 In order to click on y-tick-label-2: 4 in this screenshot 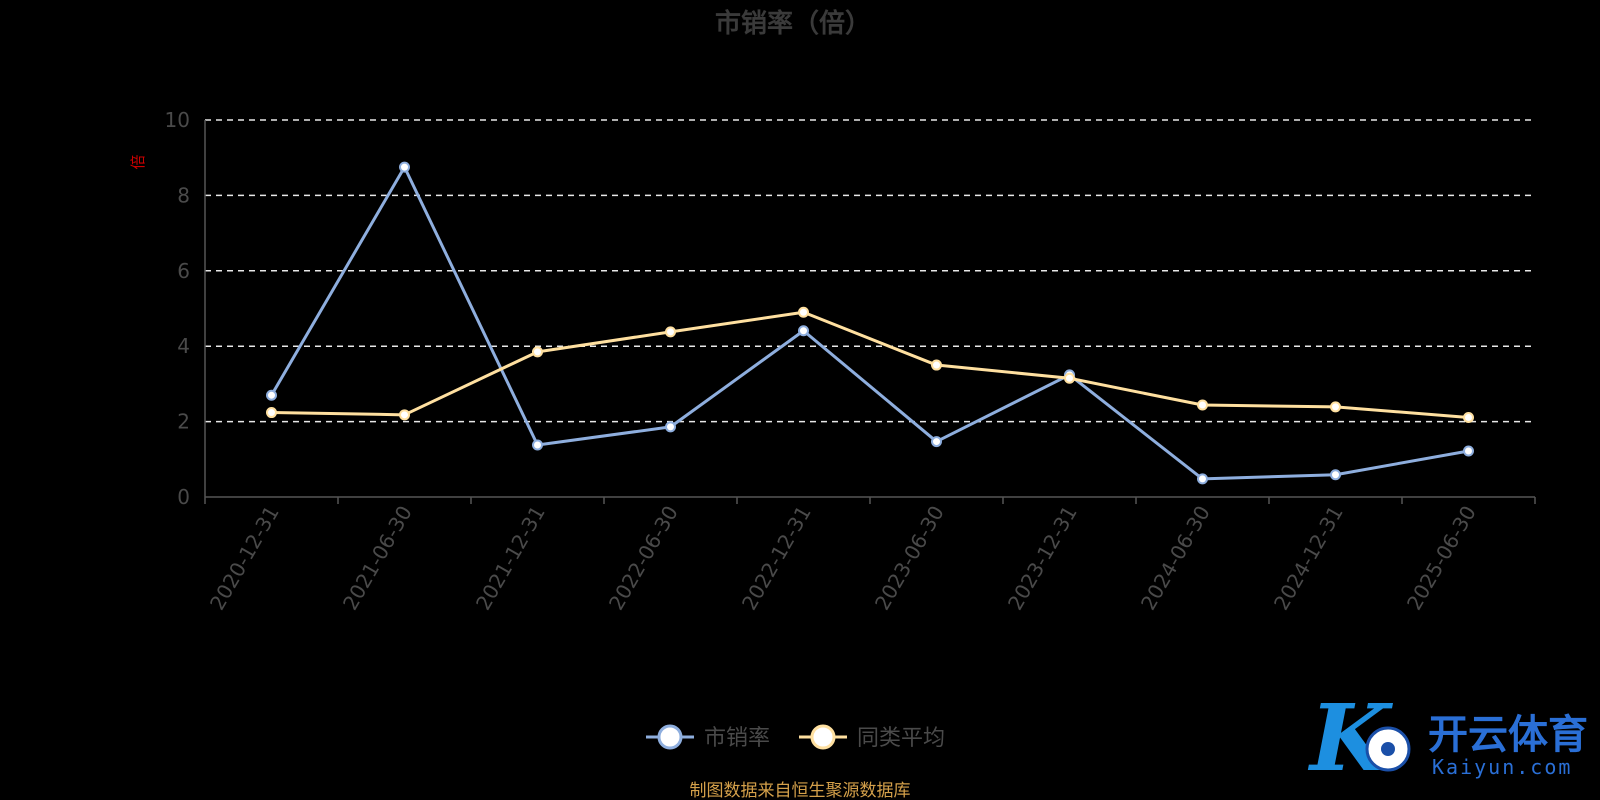, I will do `click(183, 346)`.